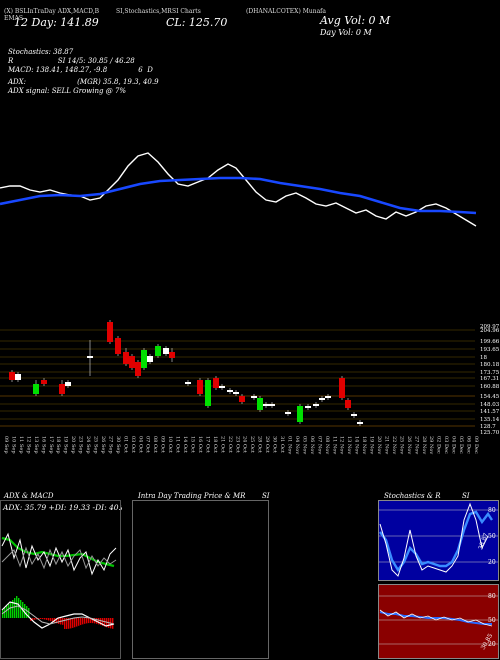  Describe the element at coordinates (83, 82) in the screenshot. I see `adx-readout: ADX: (MGR) 35.8, 19.3, 40.9` at that location.